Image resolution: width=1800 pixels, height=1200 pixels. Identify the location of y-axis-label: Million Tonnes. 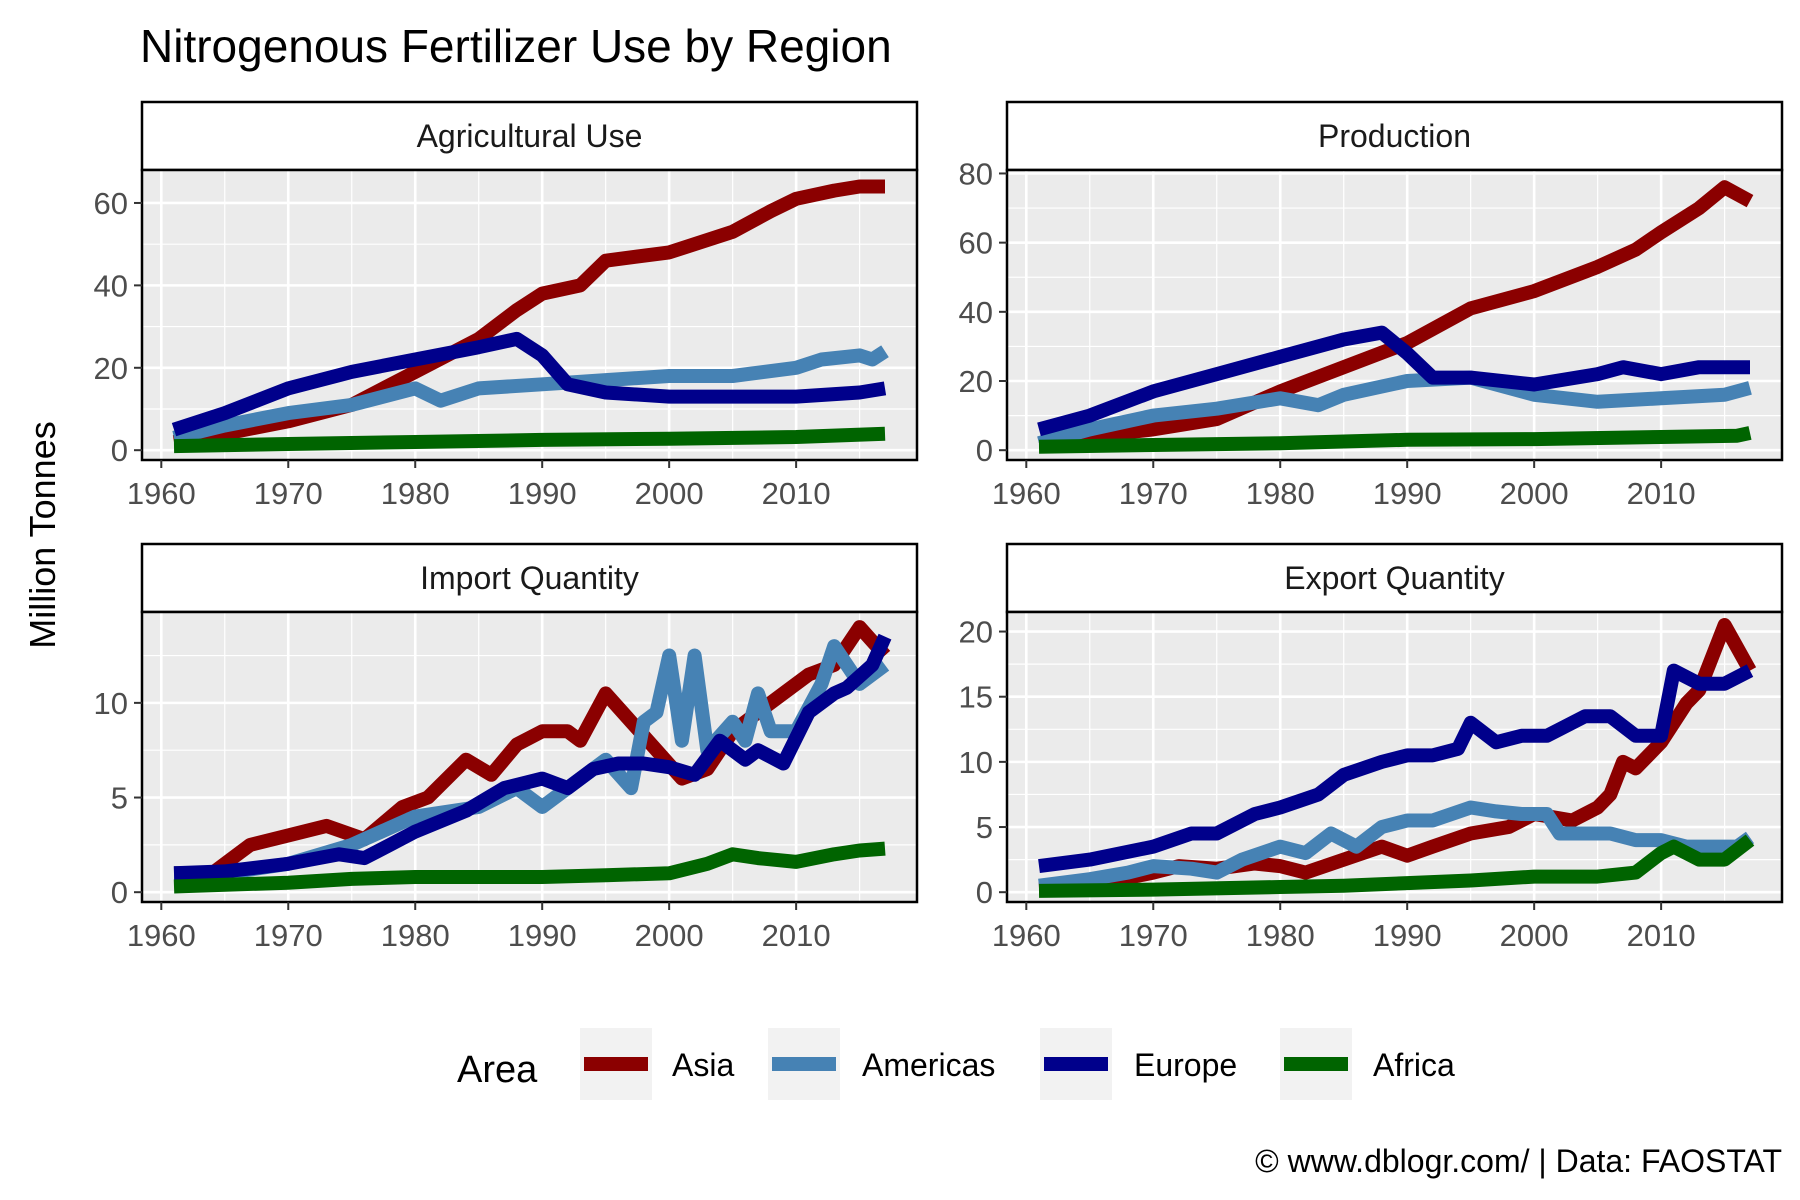
(42, 534).